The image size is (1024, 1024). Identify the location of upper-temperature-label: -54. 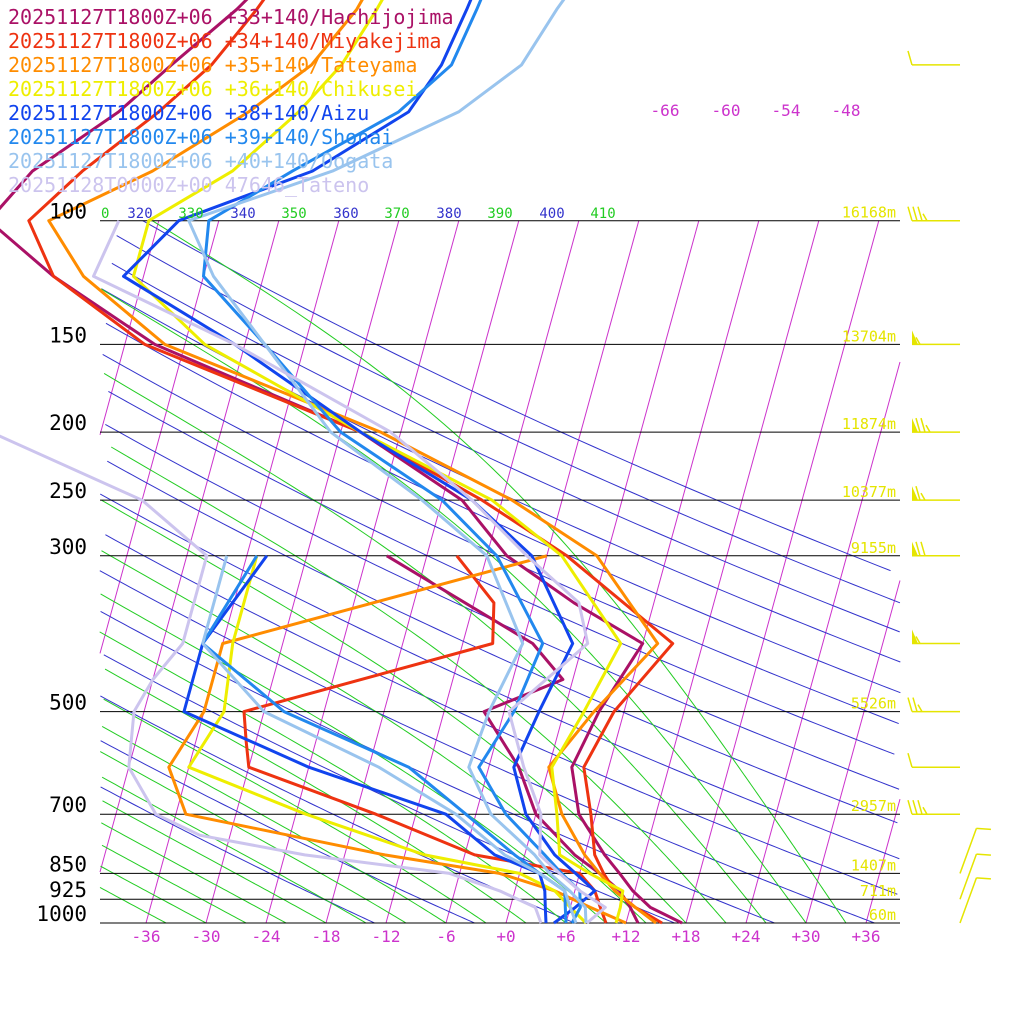
(786, 110).